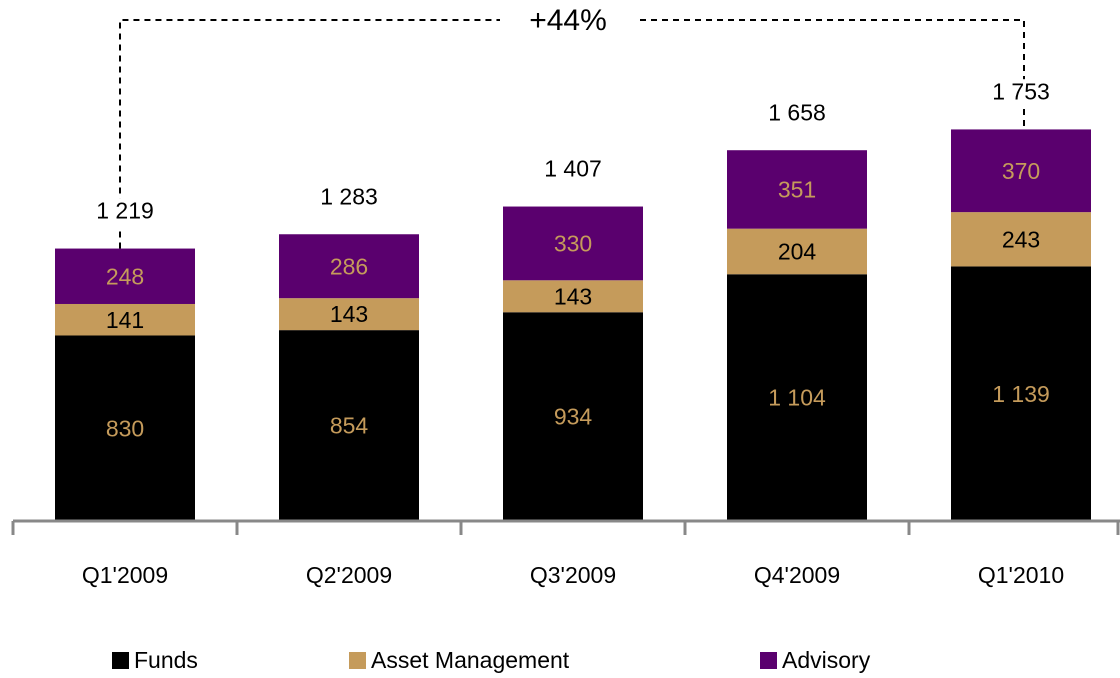  What do you see at coordinates (470, 660) in the screenshot?
I see `legend-label: Asset Management` at bounding box center [470, 660].